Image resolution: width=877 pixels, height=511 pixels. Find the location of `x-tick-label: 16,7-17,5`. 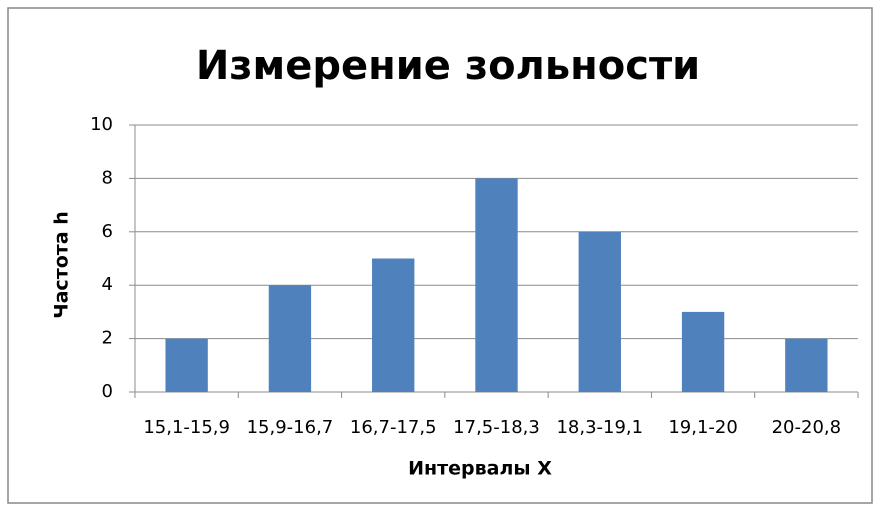

x-tick-label: 16,7-17,5 is located at coordinates (393, 427).